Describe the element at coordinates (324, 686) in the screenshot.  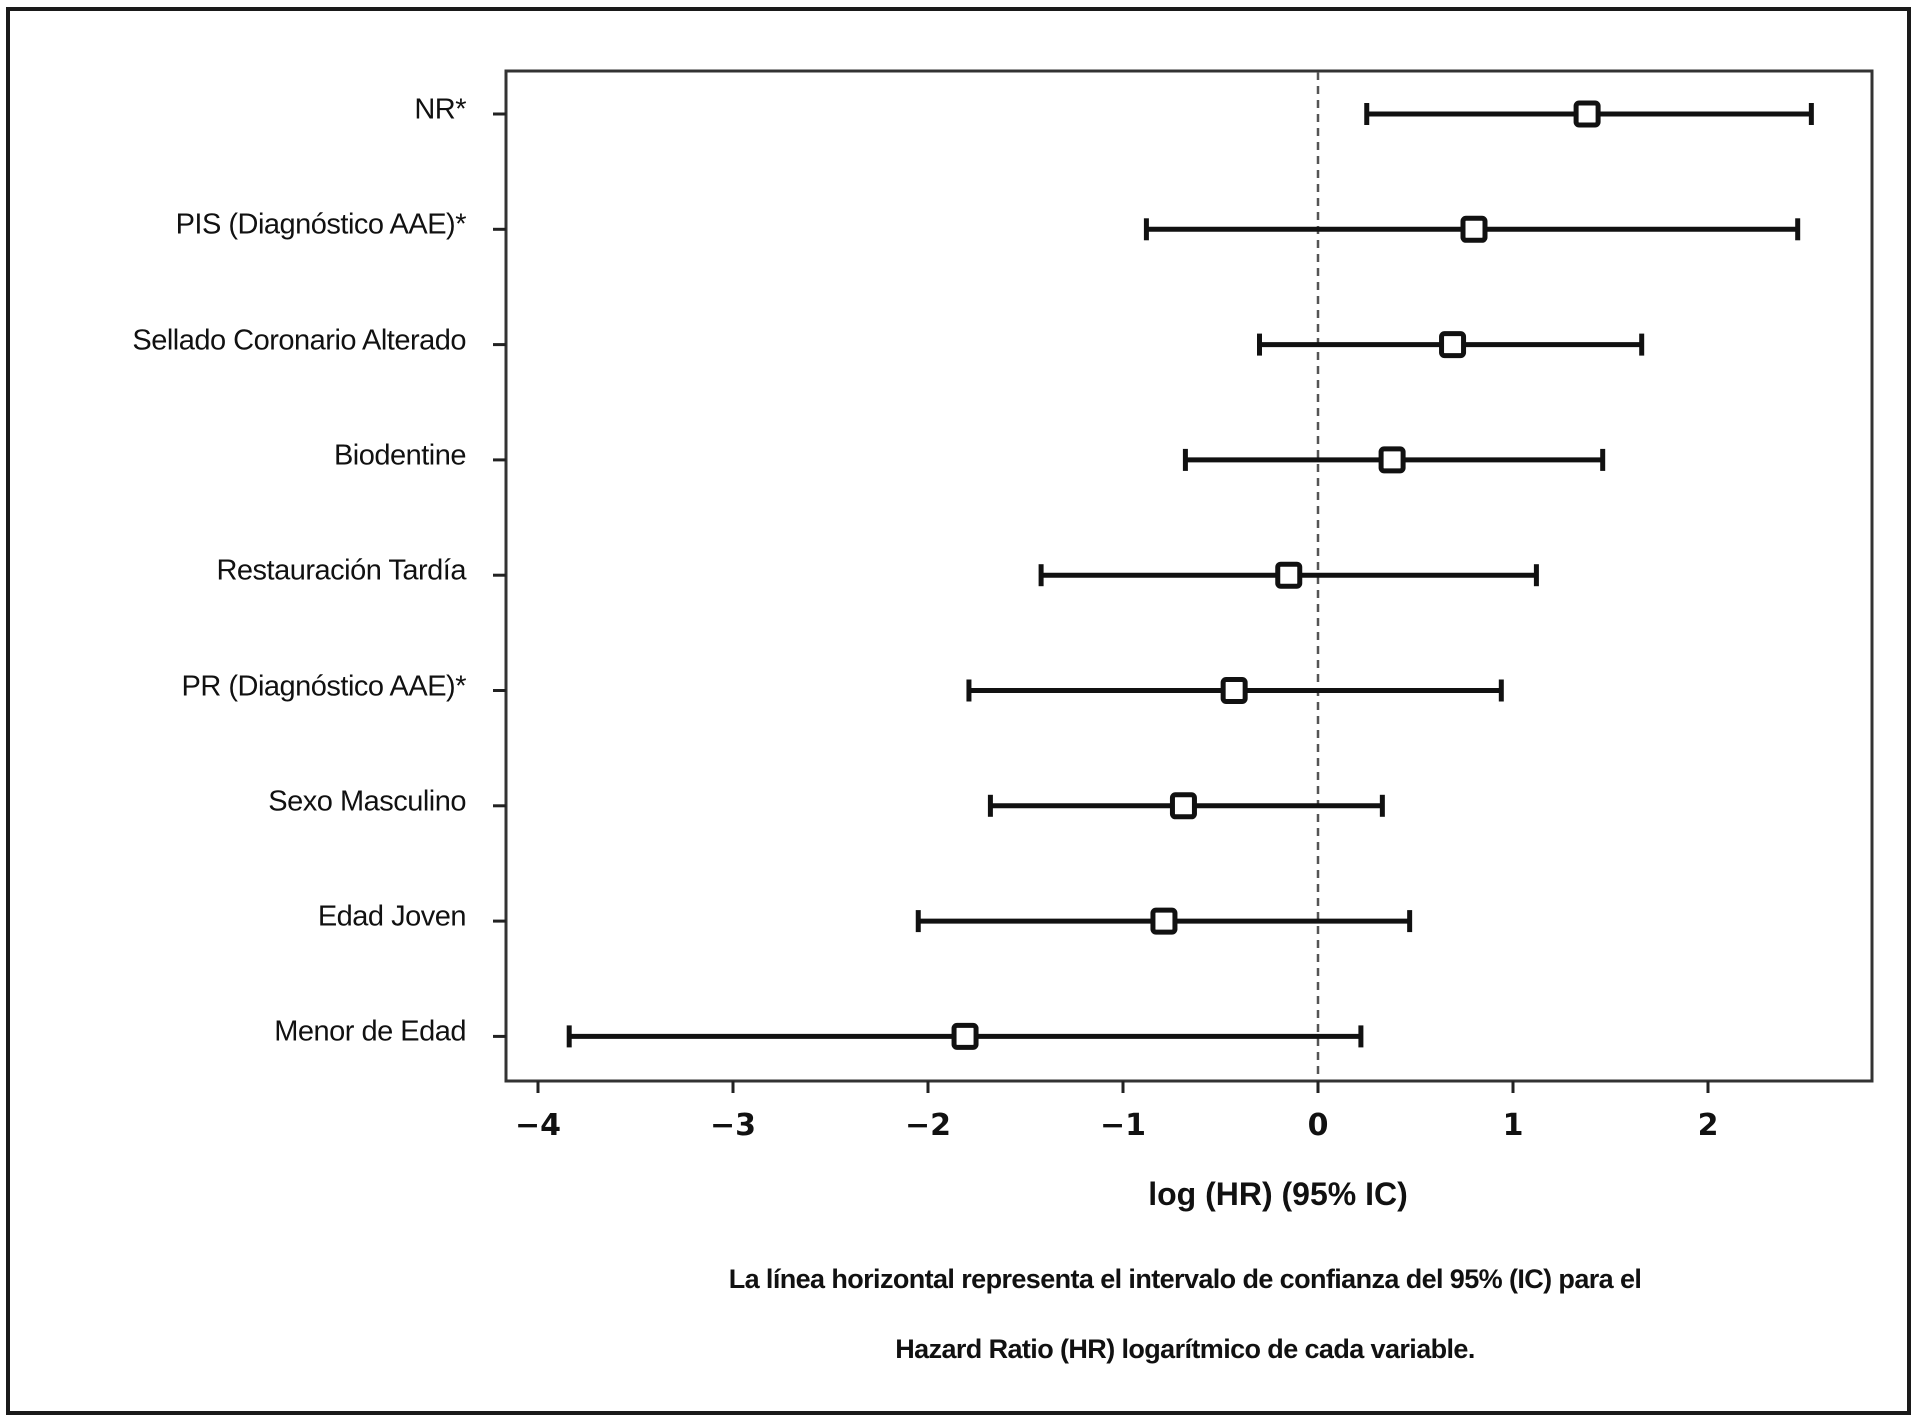
I see `y-category-label: PR (Diagnóstico AAE)*` at that location.